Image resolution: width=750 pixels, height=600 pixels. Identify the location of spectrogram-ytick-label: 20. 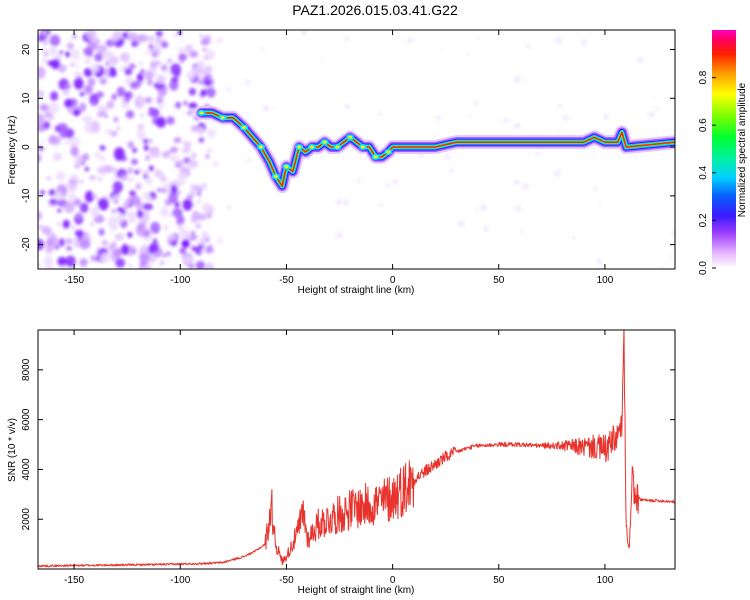
(26, 50).